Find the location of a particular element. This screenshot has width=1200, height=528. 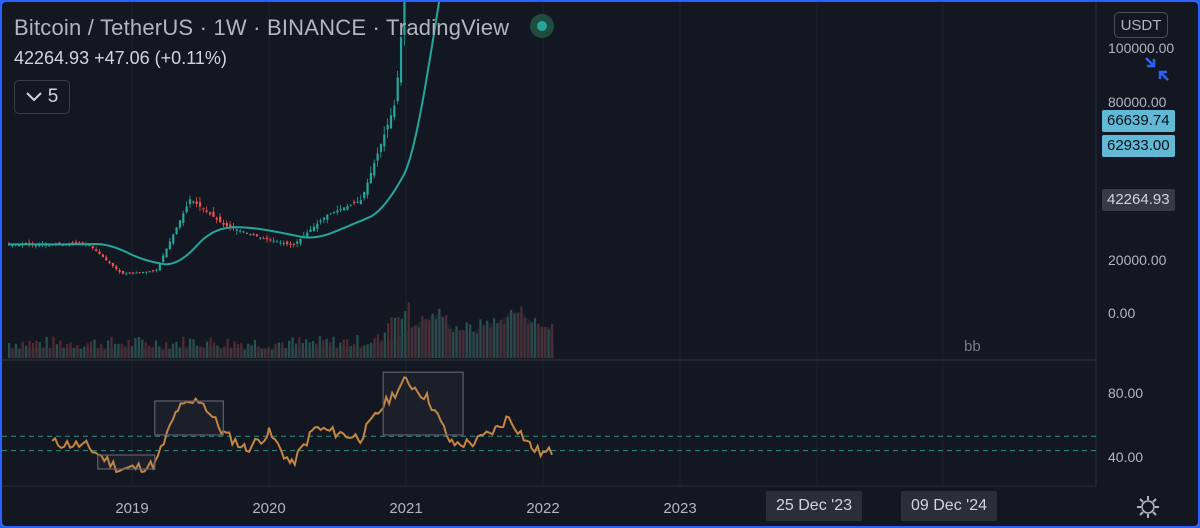

indicators-toggle-button: 5 is located at coordinates (42, 97).